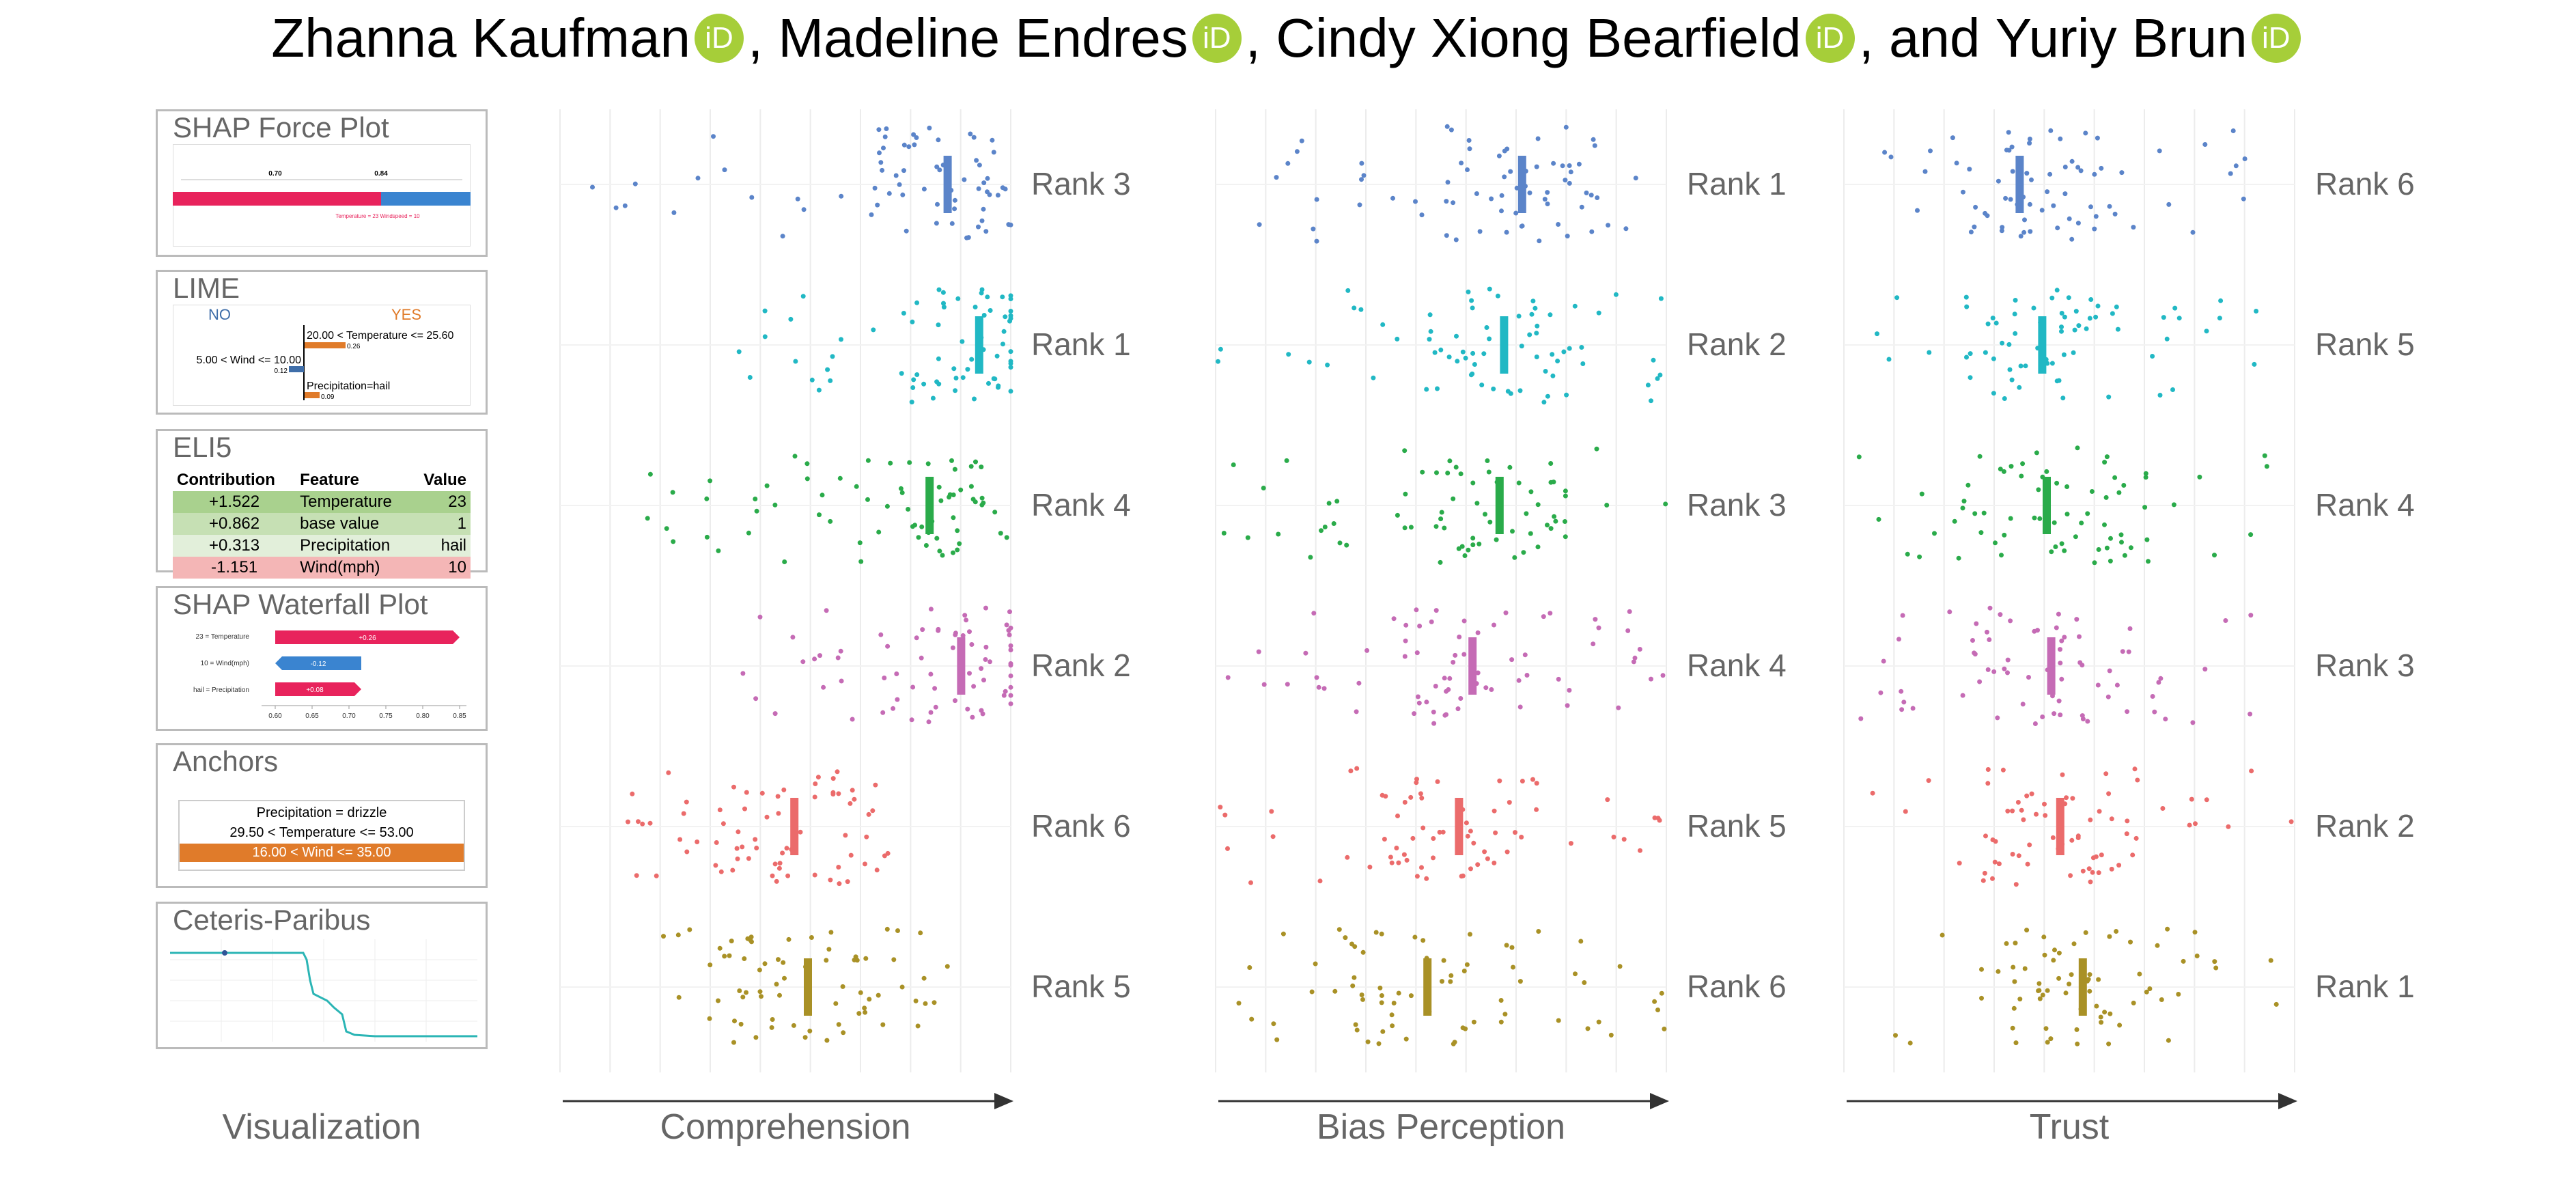 This screenshot has width=2576, height=1194. I want to click on lime-value-wind: 0.12, so click(281, 371).